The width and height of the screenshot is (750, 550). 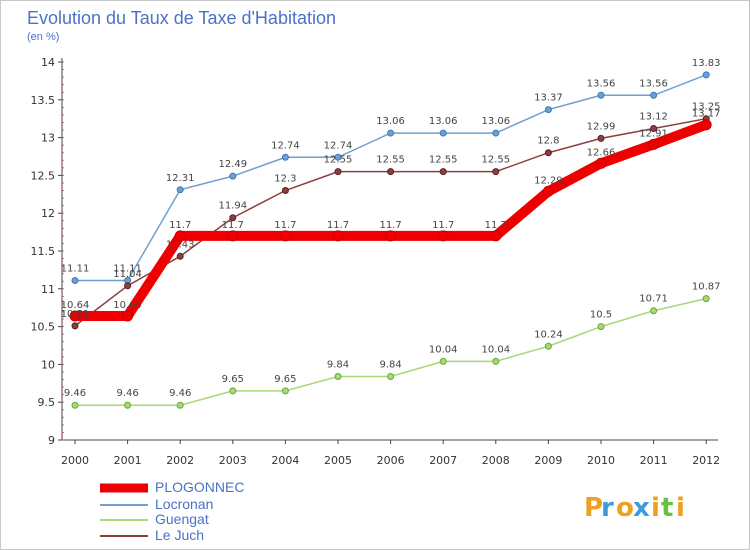 What do you see at coordinates (653, 133) in the screenshot?
I see `data-label: 12.91` at bounding box center [653, 133].